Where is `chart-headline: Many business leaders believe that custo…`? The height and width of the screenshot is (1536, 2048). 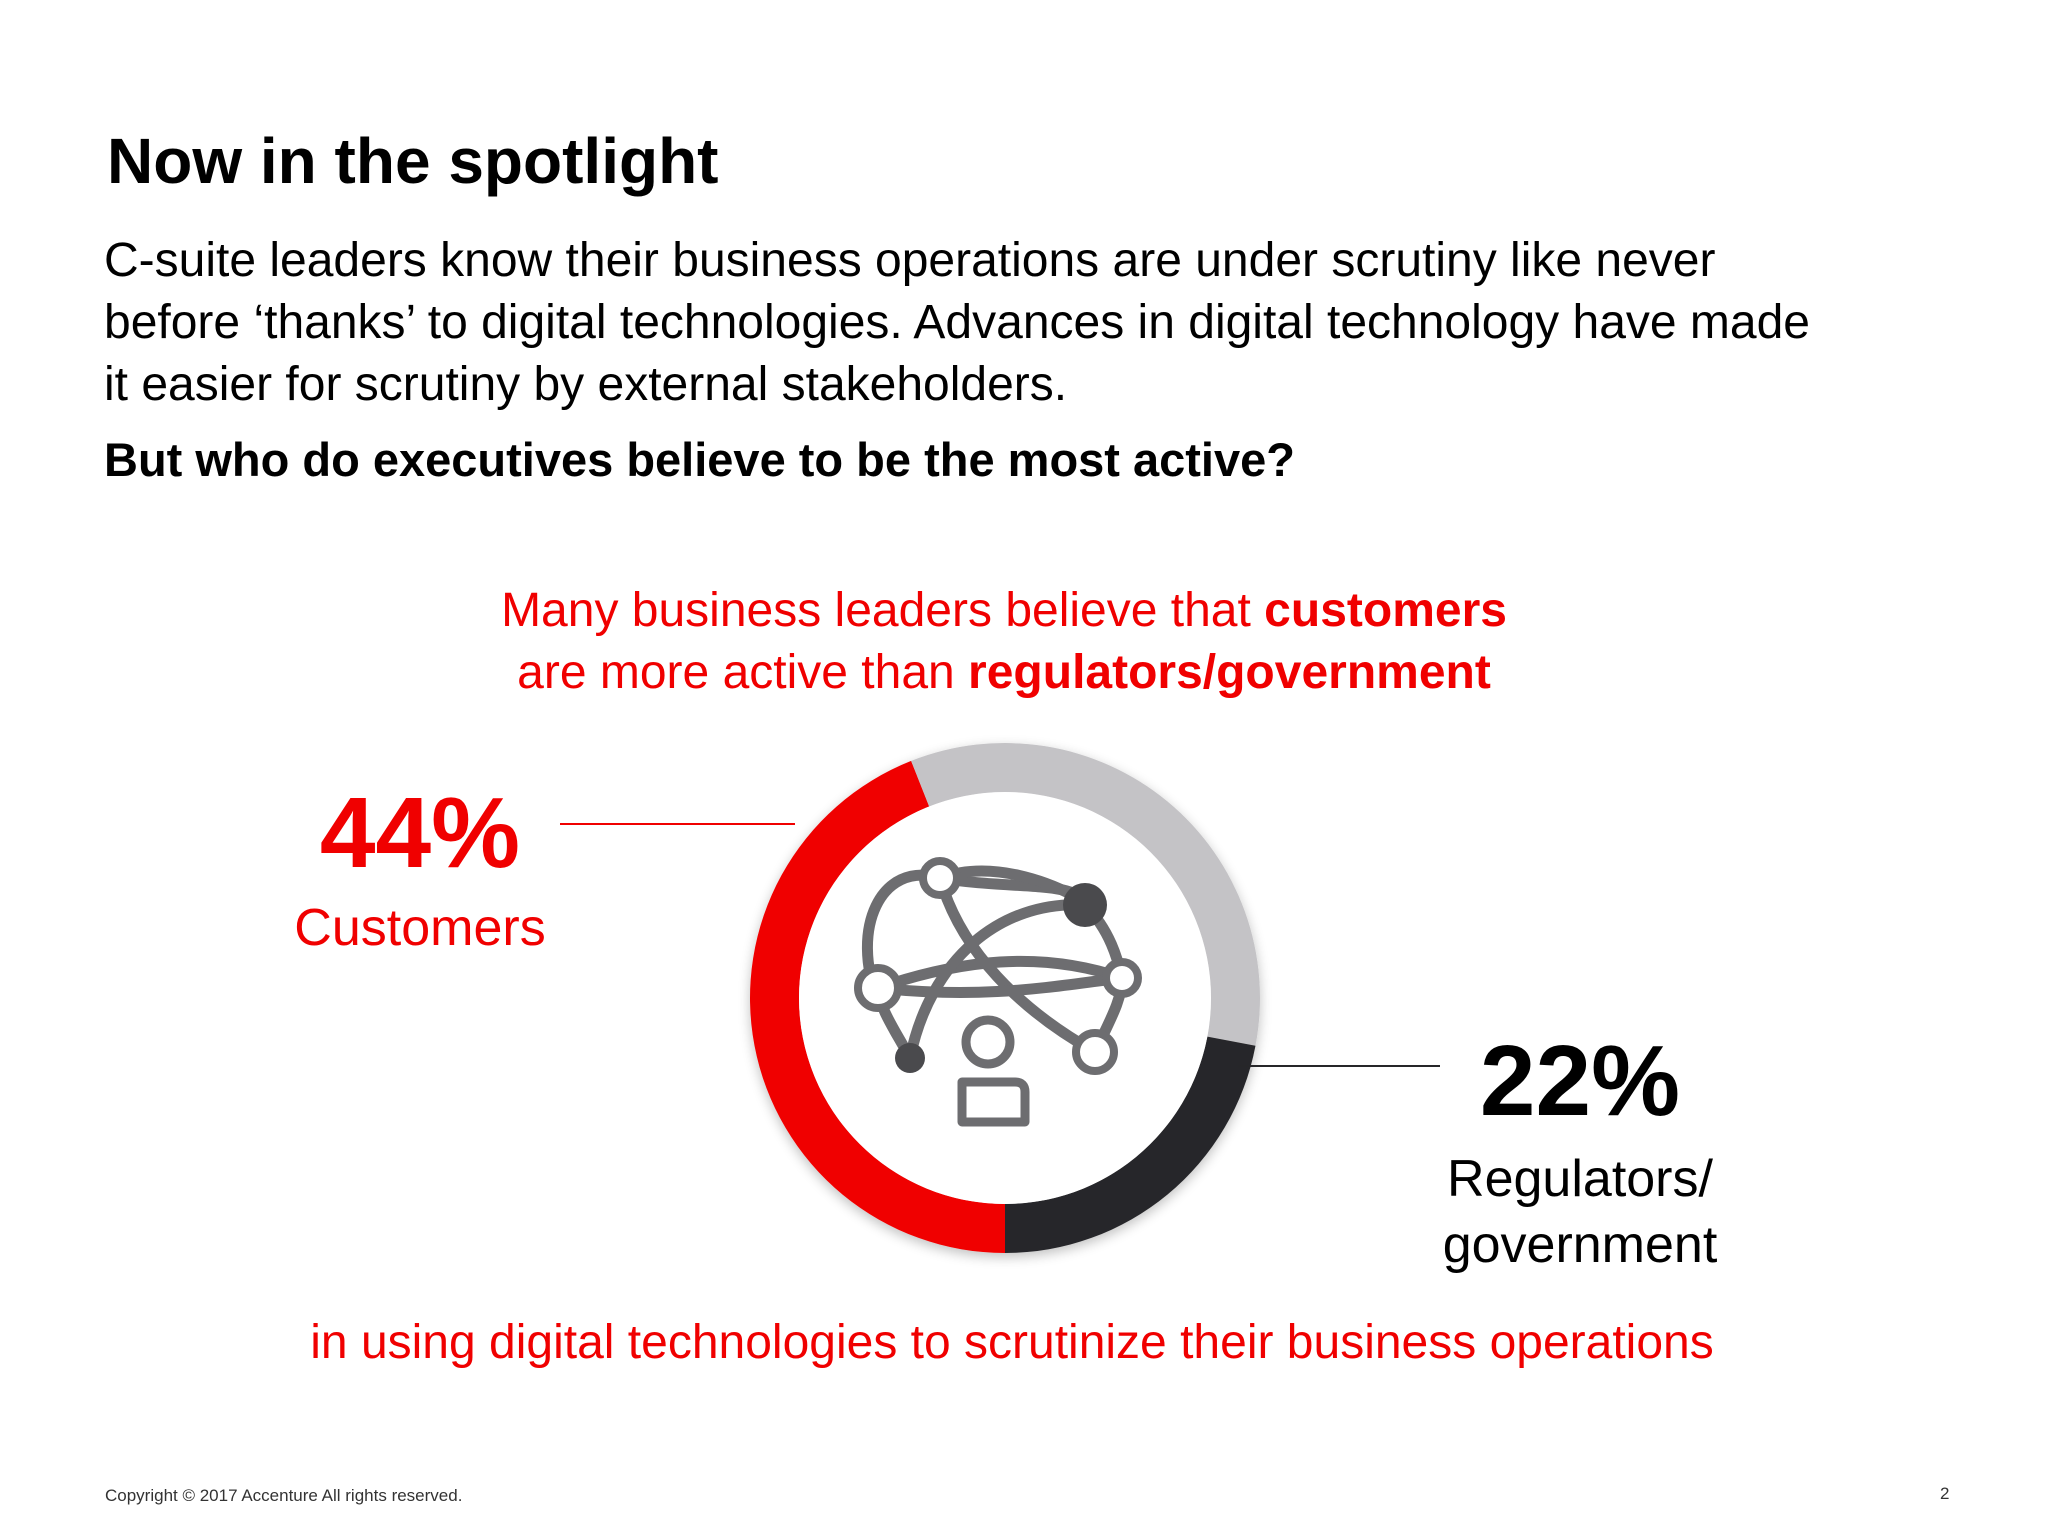 chart-headline: Many business leaders believe that custo… is located at coordinates (1024, 642).